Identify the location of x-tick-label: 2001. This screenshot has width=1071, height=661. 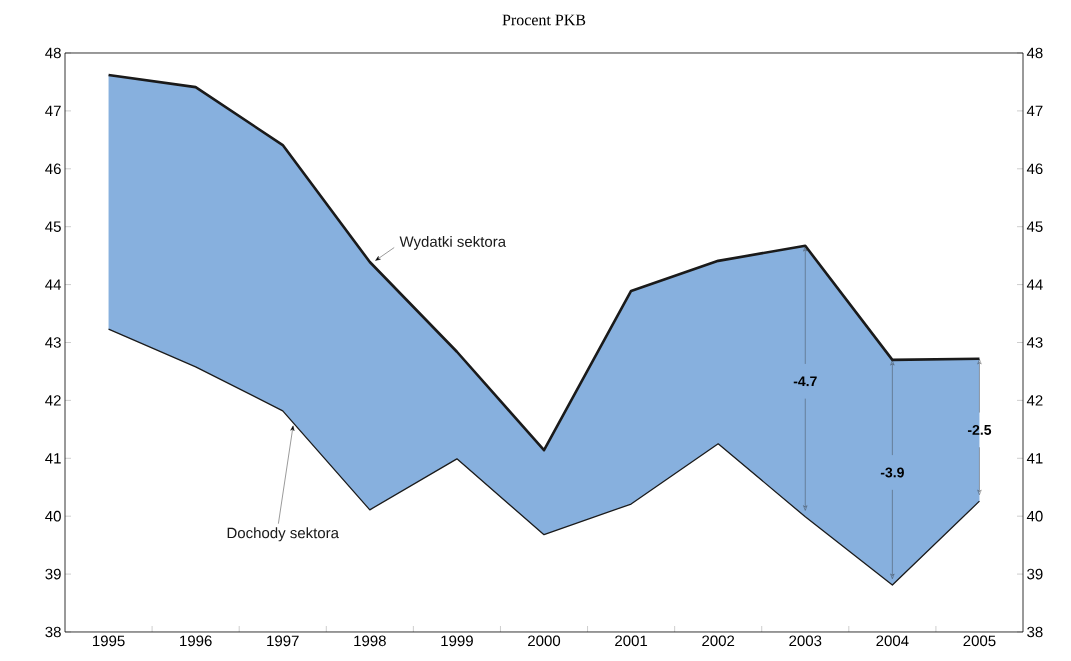
(631, 641).